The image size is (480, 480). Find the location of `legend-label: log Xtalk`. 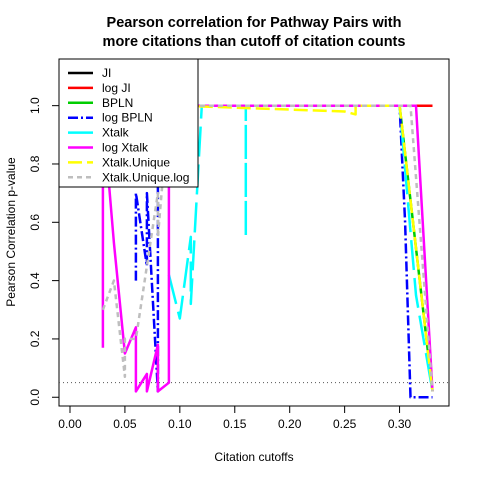

legend-label: log Xtalk is located at coordinates (125, 148).